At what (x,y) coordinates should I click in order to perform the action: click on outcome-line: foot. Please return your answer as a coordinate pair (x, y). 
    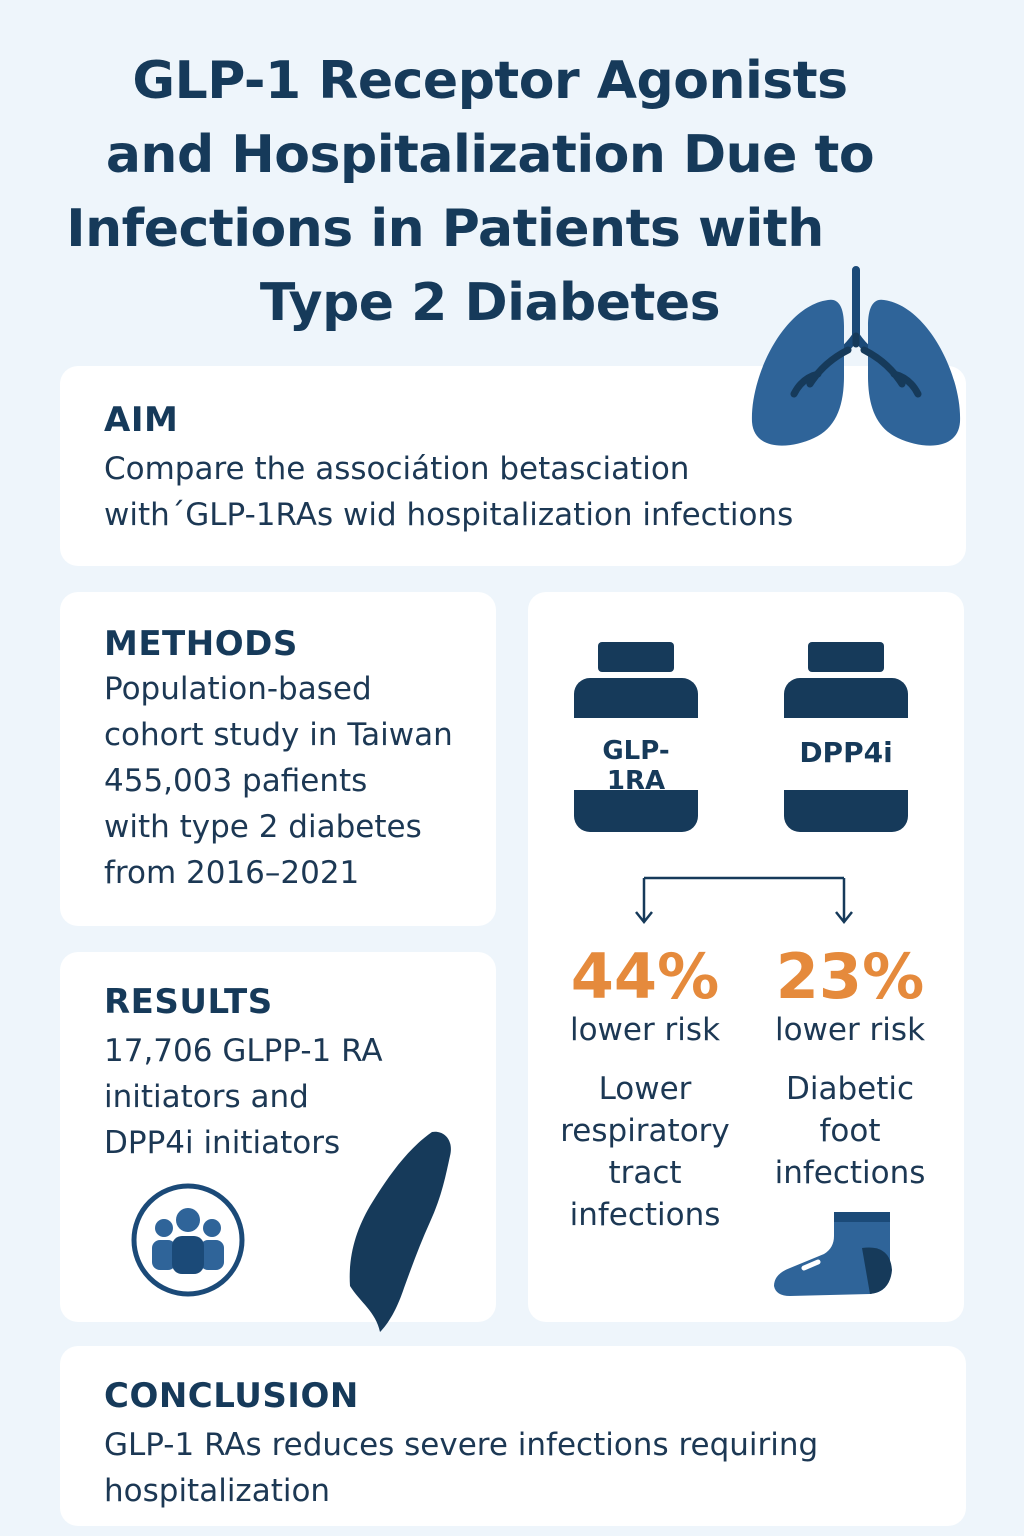
    Looking at the image, I should click on (850, 1131).